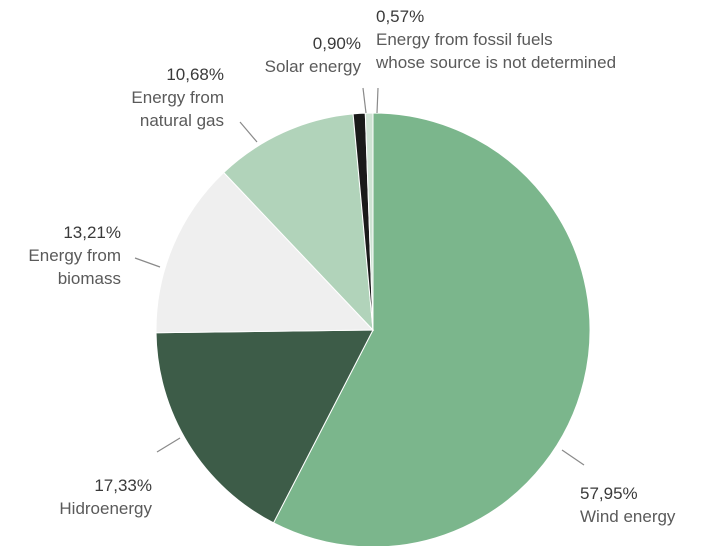 The image size is (701, 546). What do you see at coordinates (89, 278) in the screenshot?
I see `category-label-energy-from-biomass-line-2: biomass` at bounding box center [89, 278].